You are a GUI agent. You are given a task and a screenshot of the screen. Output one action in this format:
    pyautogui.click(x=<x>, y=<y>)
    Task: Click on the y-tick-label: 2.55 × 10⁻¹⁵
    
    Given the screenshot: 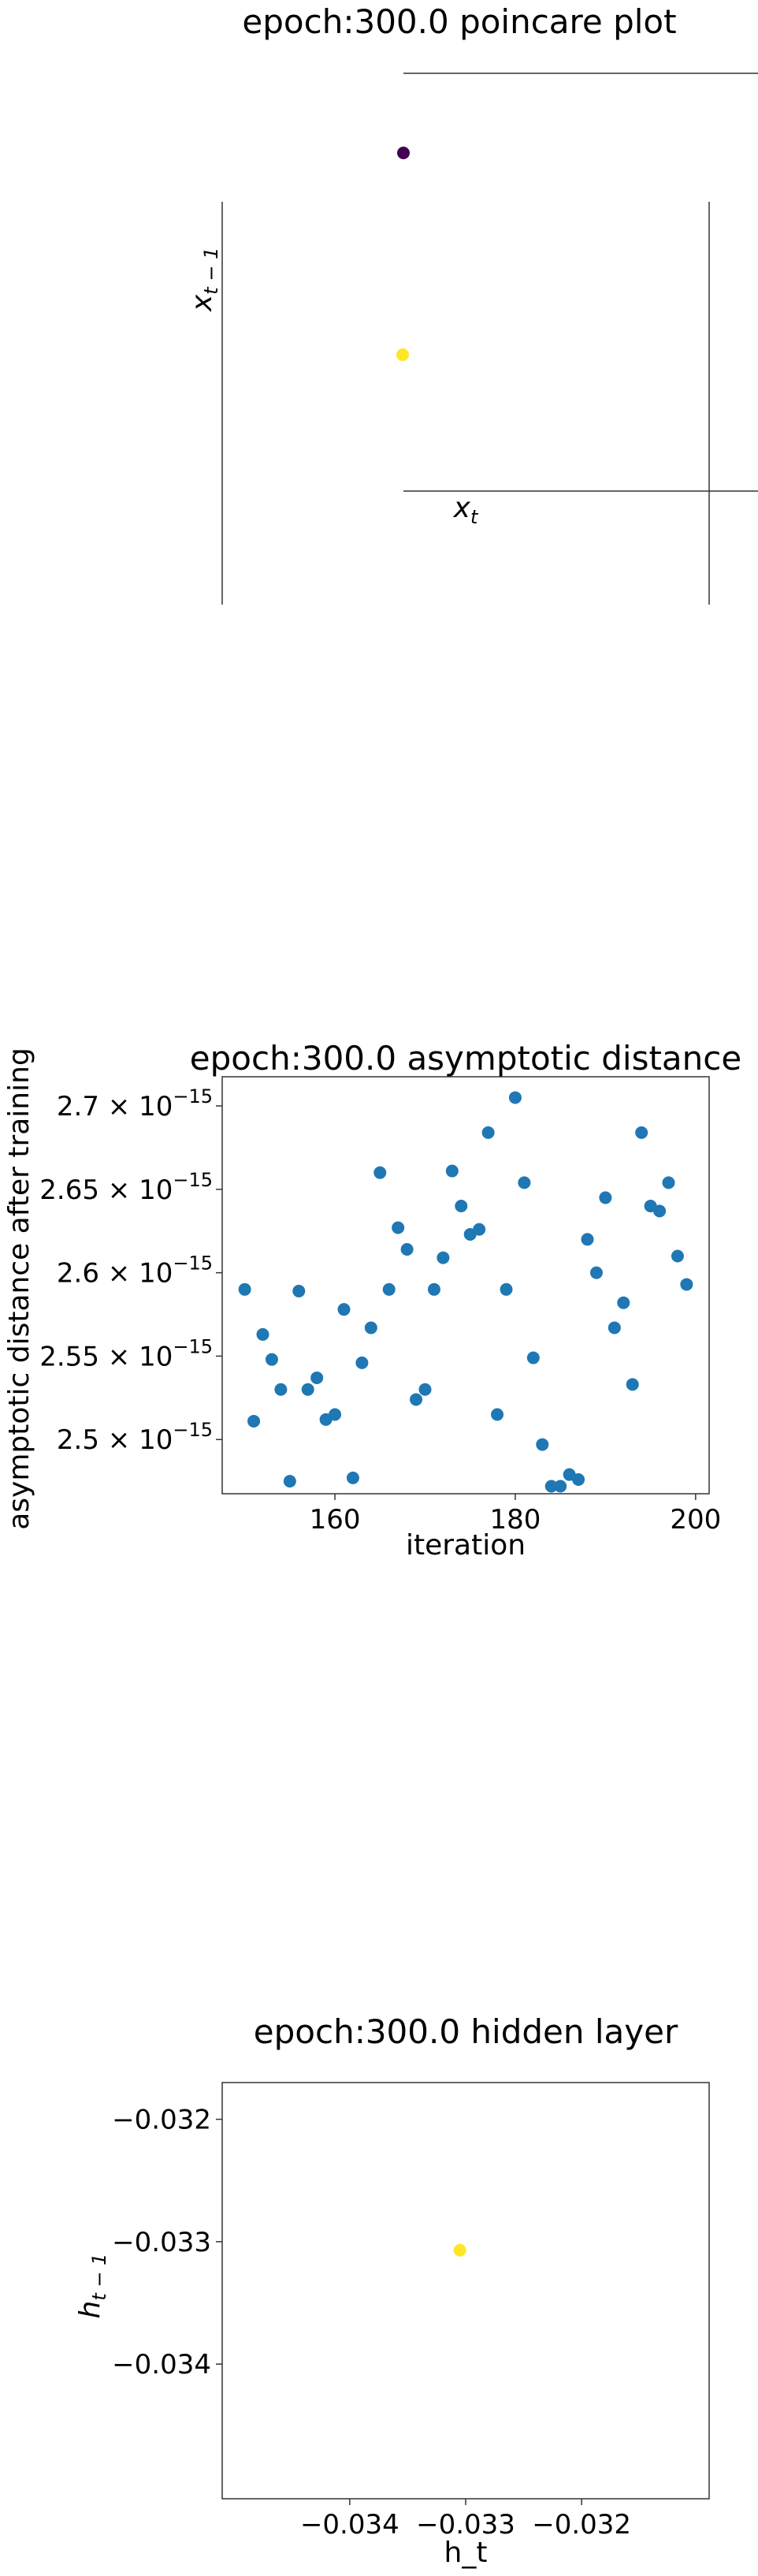 What is the action you would take?
    pyautogui.click(x=126, y=1353)
    